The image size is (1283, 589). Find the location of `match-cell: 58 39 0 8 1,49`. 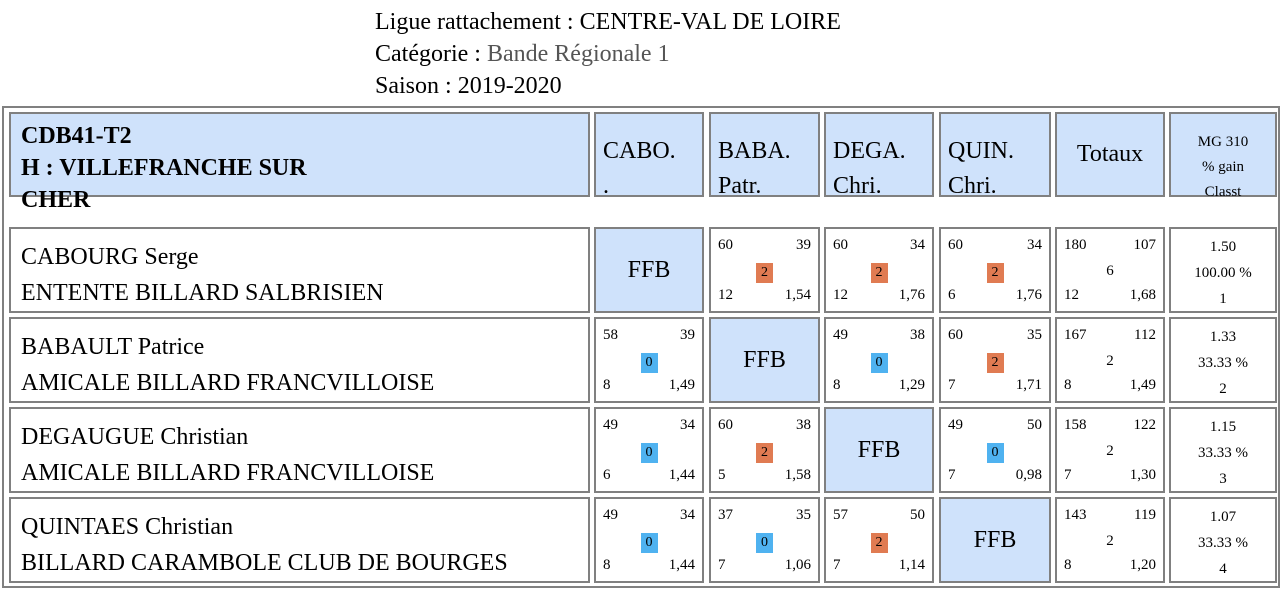

match-cell: 58 39 0 8 1,49 is located at coordinates (649, 360).